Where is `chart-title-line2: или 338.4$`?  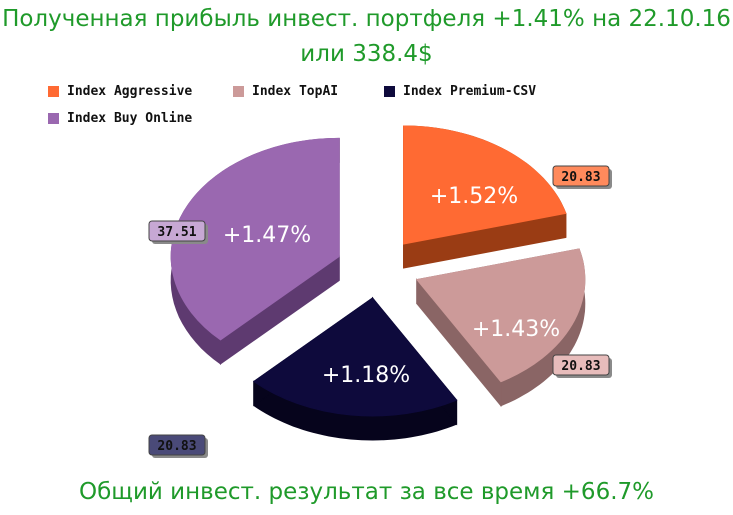 chart-title-line2: или 338.4$ is located at coordinates (366, 54).